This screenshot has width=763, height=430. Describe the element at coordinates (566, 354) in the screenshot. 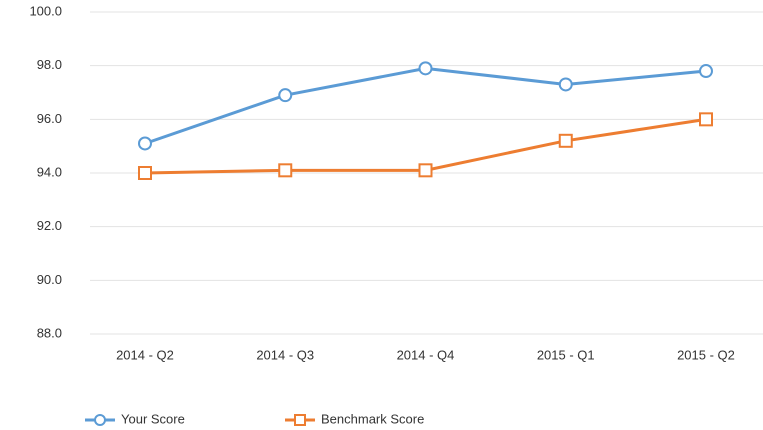

I see `x-tick-label: 2015 - Q1` at that location.